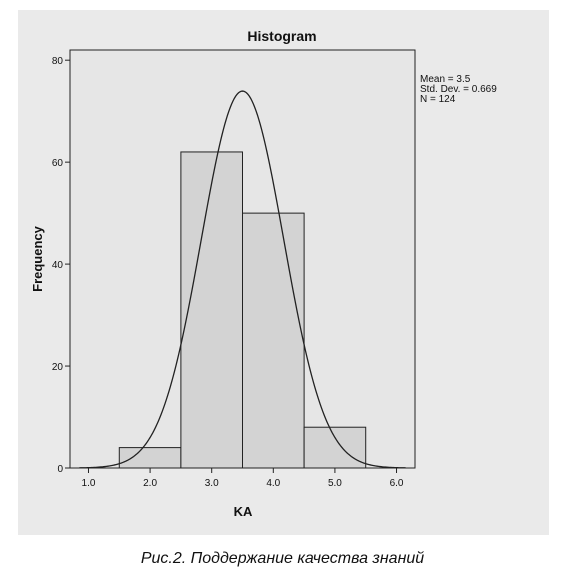 Image resolution: width=565 pixels, height=583 pixels. Describe the element at coordinates (243, 511) in the screenshot. I see `x-axis-label: KA` at that location.